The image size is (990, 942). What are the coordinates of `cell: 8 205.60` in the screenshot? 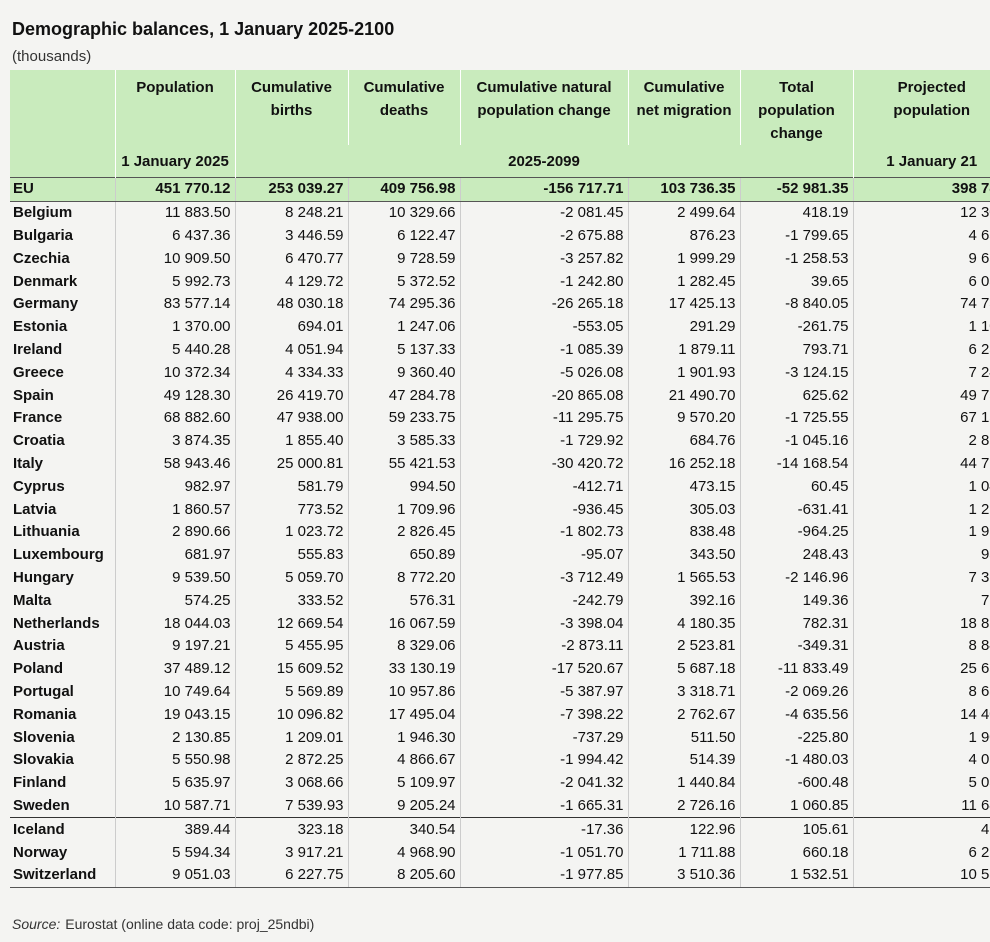 It's located at (403, 875).